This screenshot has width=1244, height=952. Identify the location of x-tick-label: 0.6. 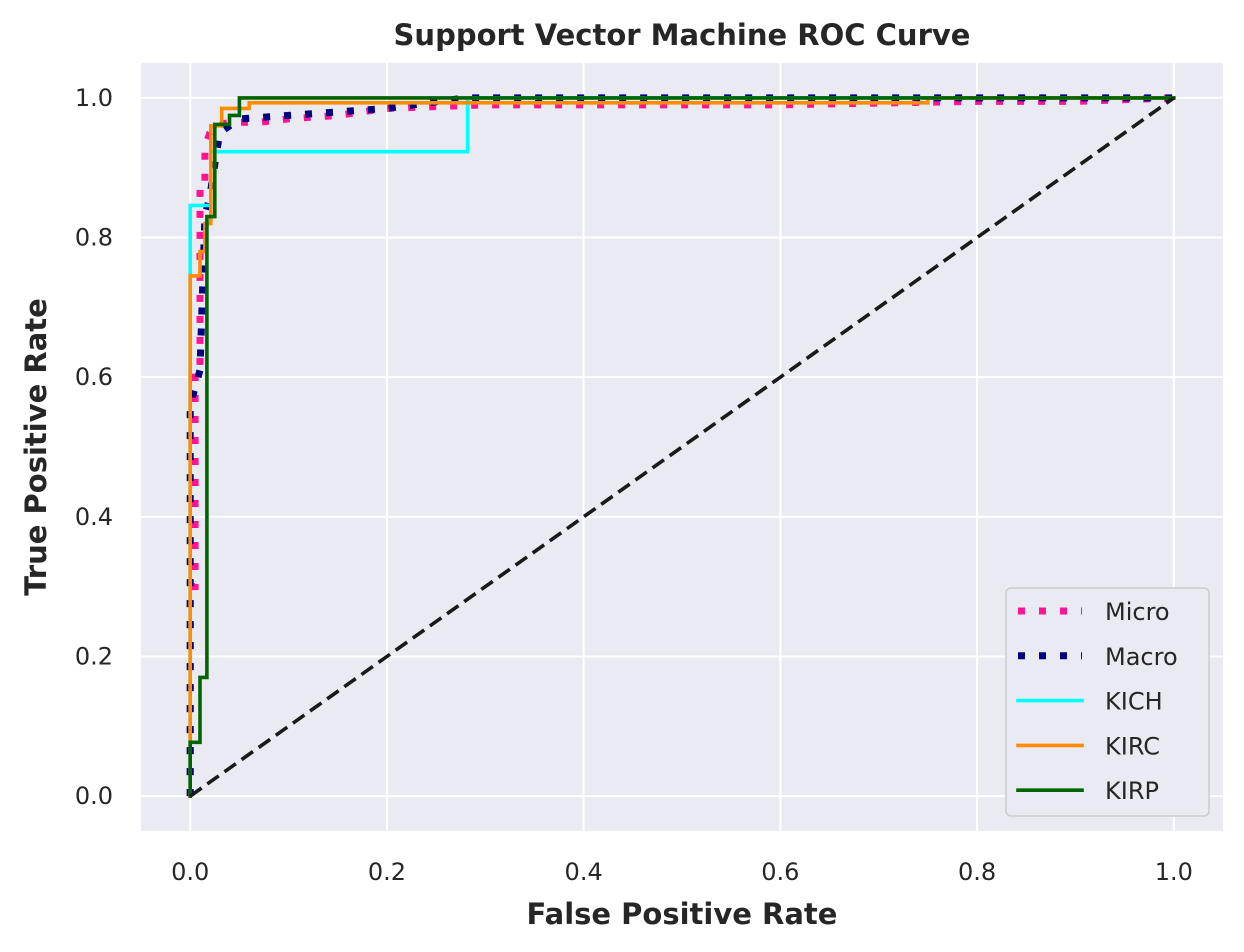
(780, 872).